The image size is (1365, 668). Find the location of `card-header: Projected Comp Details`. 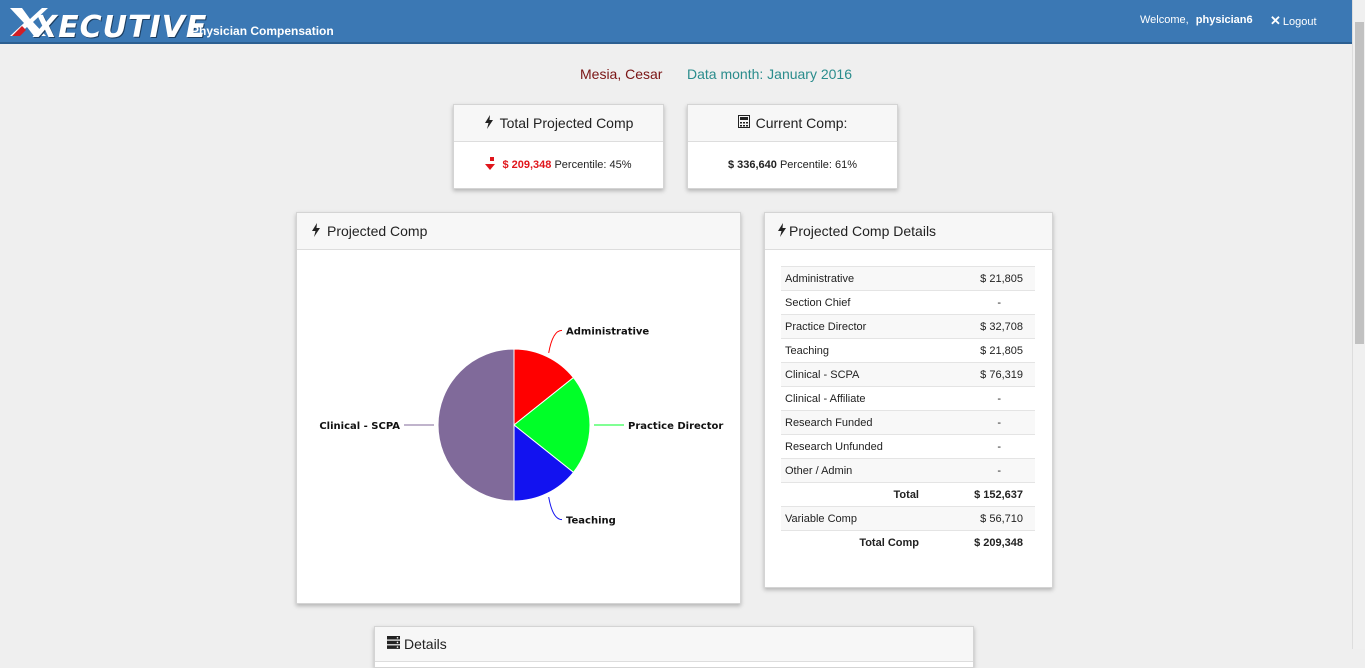

card-header: Projected Comp Details is located at coordinates (908, 231).